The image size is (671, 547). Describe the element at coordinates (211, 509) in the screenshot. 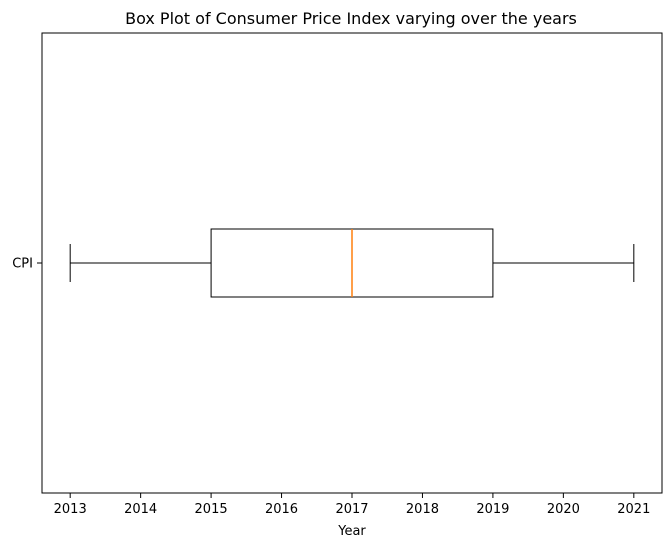

I see `x-tick-label: 2015` at that location.